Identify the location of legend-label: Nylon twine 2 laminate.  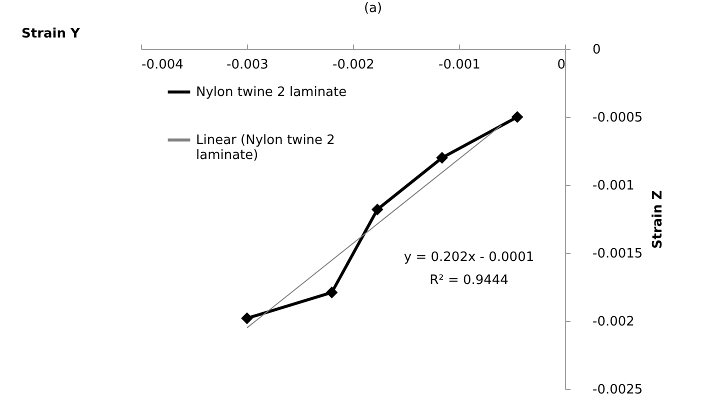
(271, 92).